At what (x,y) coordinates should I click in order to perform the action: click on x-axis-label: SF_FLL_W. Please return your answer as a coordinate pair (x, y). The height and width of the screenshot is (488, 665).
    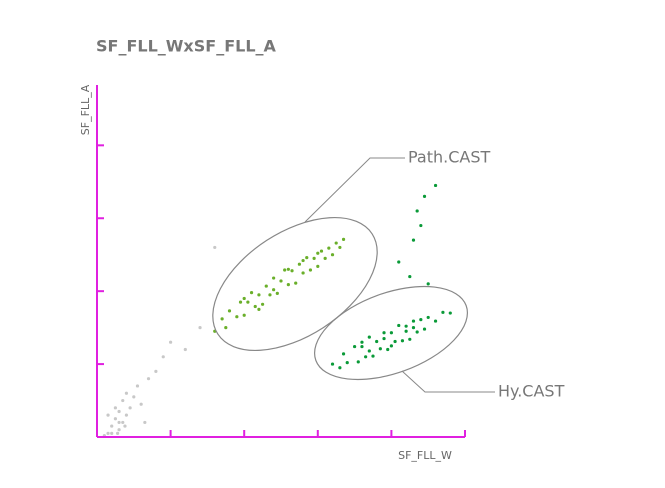
    Looking at the image, I should click on (425, 455).